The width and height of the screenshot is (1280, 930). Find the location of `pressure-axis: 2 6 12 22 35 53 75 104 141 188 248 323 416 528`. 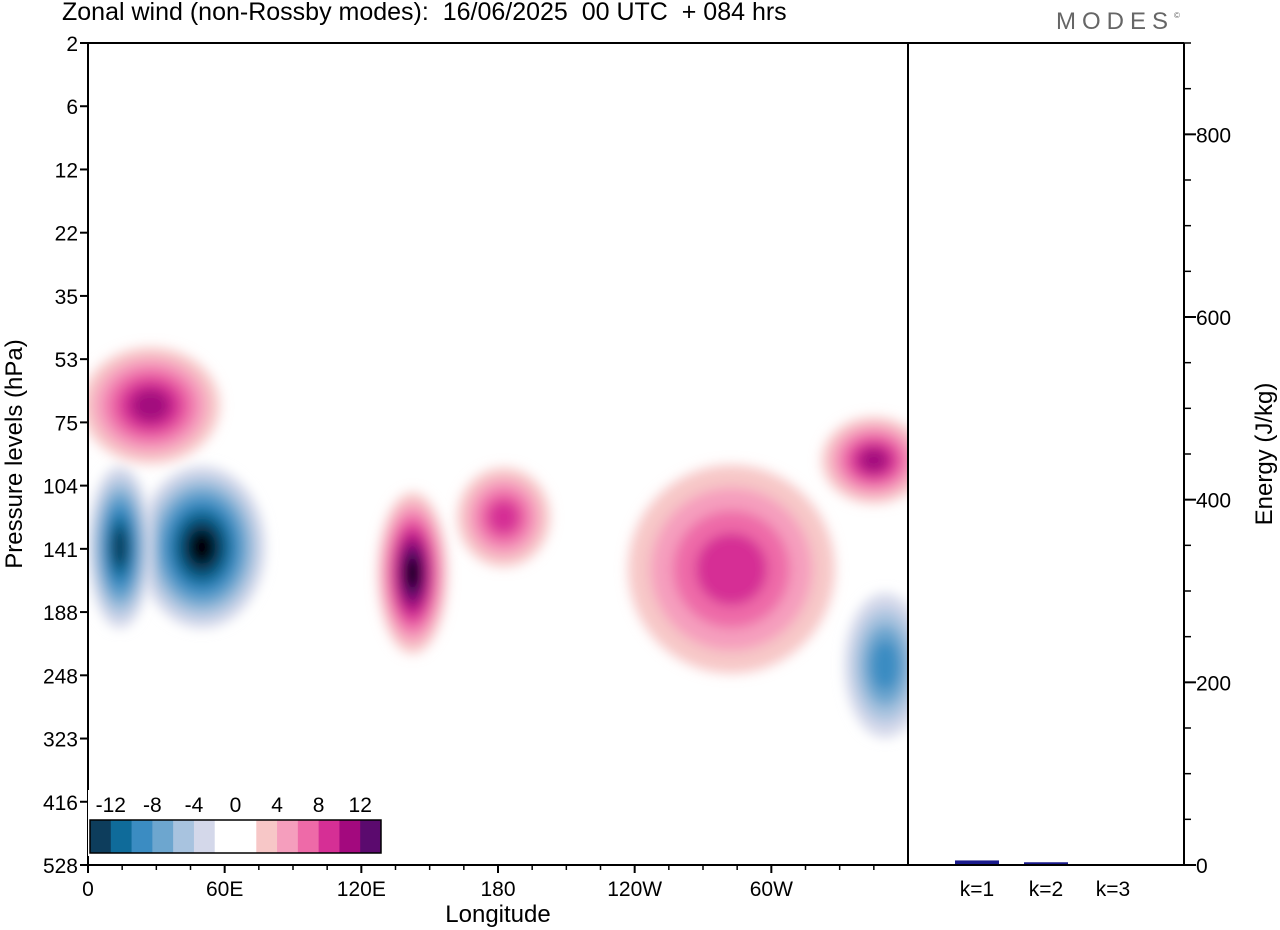

pressure-axis: 2 6 12 22 35 53 75 104 141 188 248 323 416 528 is located at coordinates (65, 455).